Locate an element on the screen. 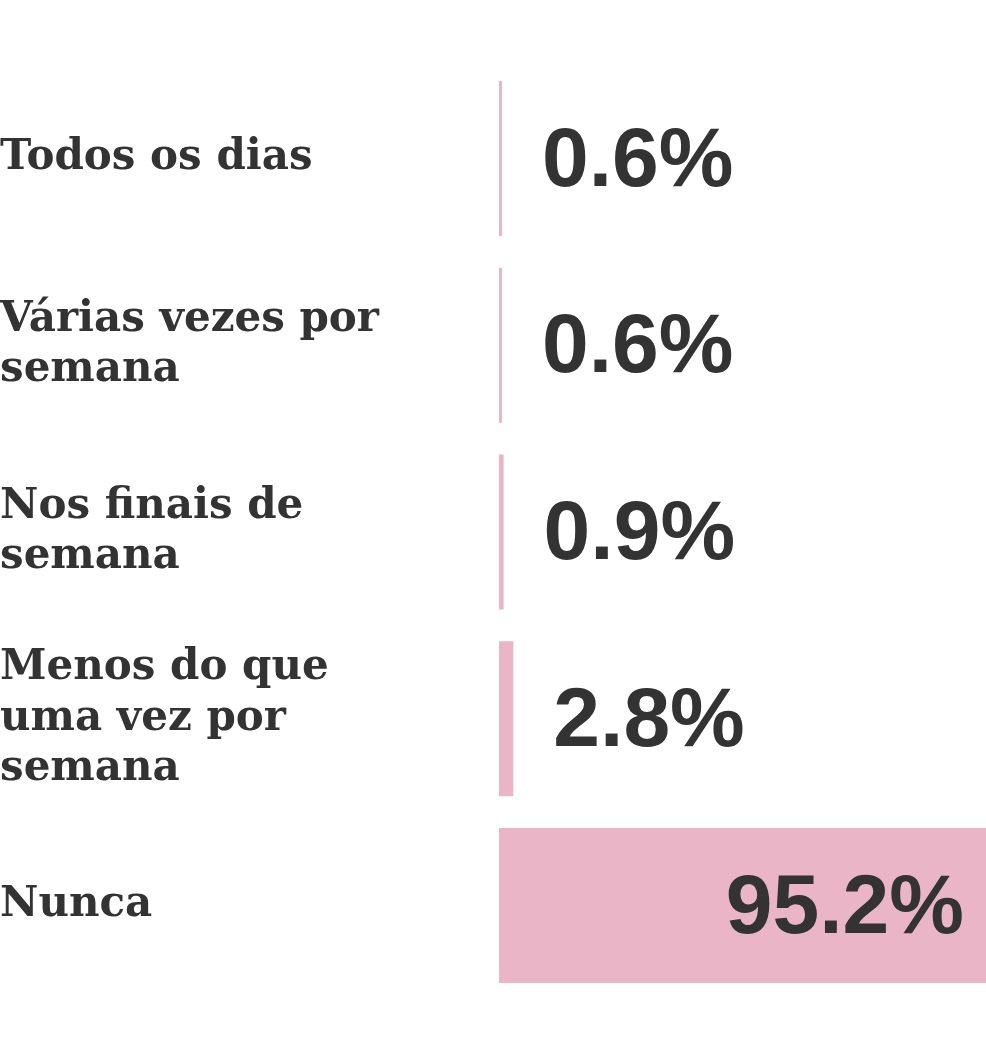 Image resolution: width=986 pixels, height=1064 pixels. y-tick-label: Várias vezes por semana is located at coordinates (190, 341).